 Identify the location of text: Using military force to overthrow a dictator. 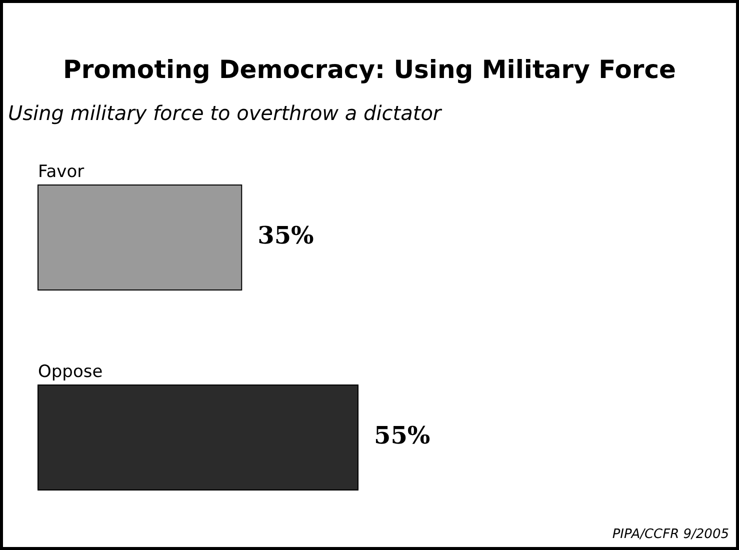
(225, 113).